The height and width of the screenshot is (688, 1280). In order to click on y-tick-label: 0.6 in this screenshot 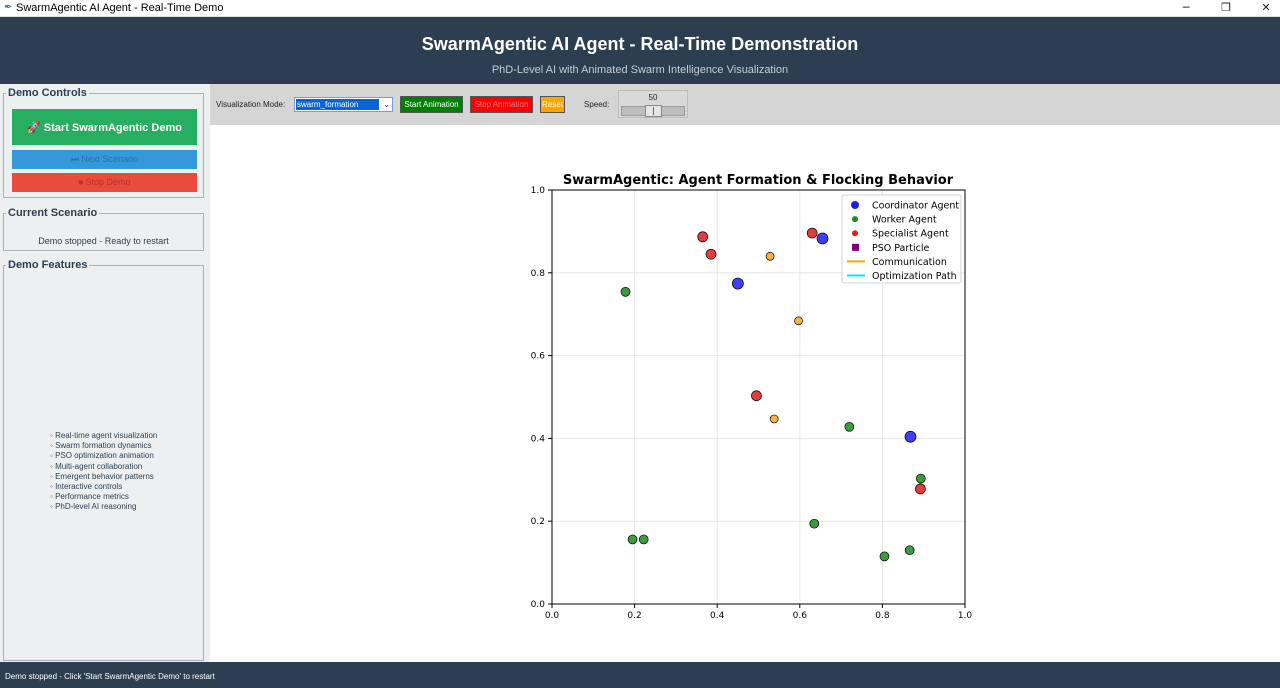, I will do `click(538, 357)`.